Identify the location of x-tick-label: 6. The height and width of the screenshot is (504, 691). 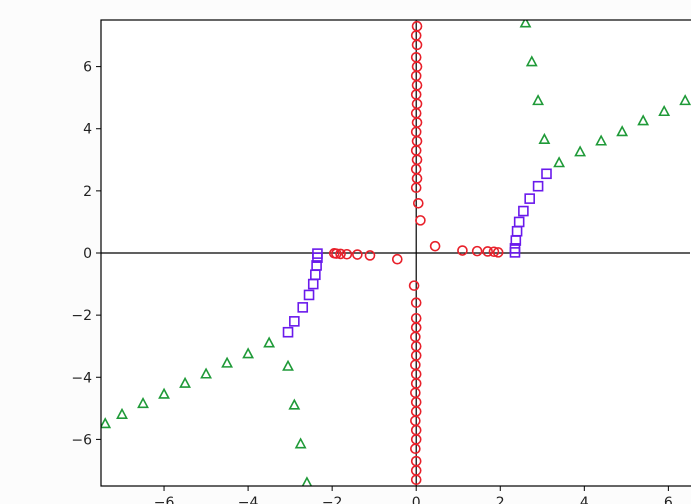
(668, 499).